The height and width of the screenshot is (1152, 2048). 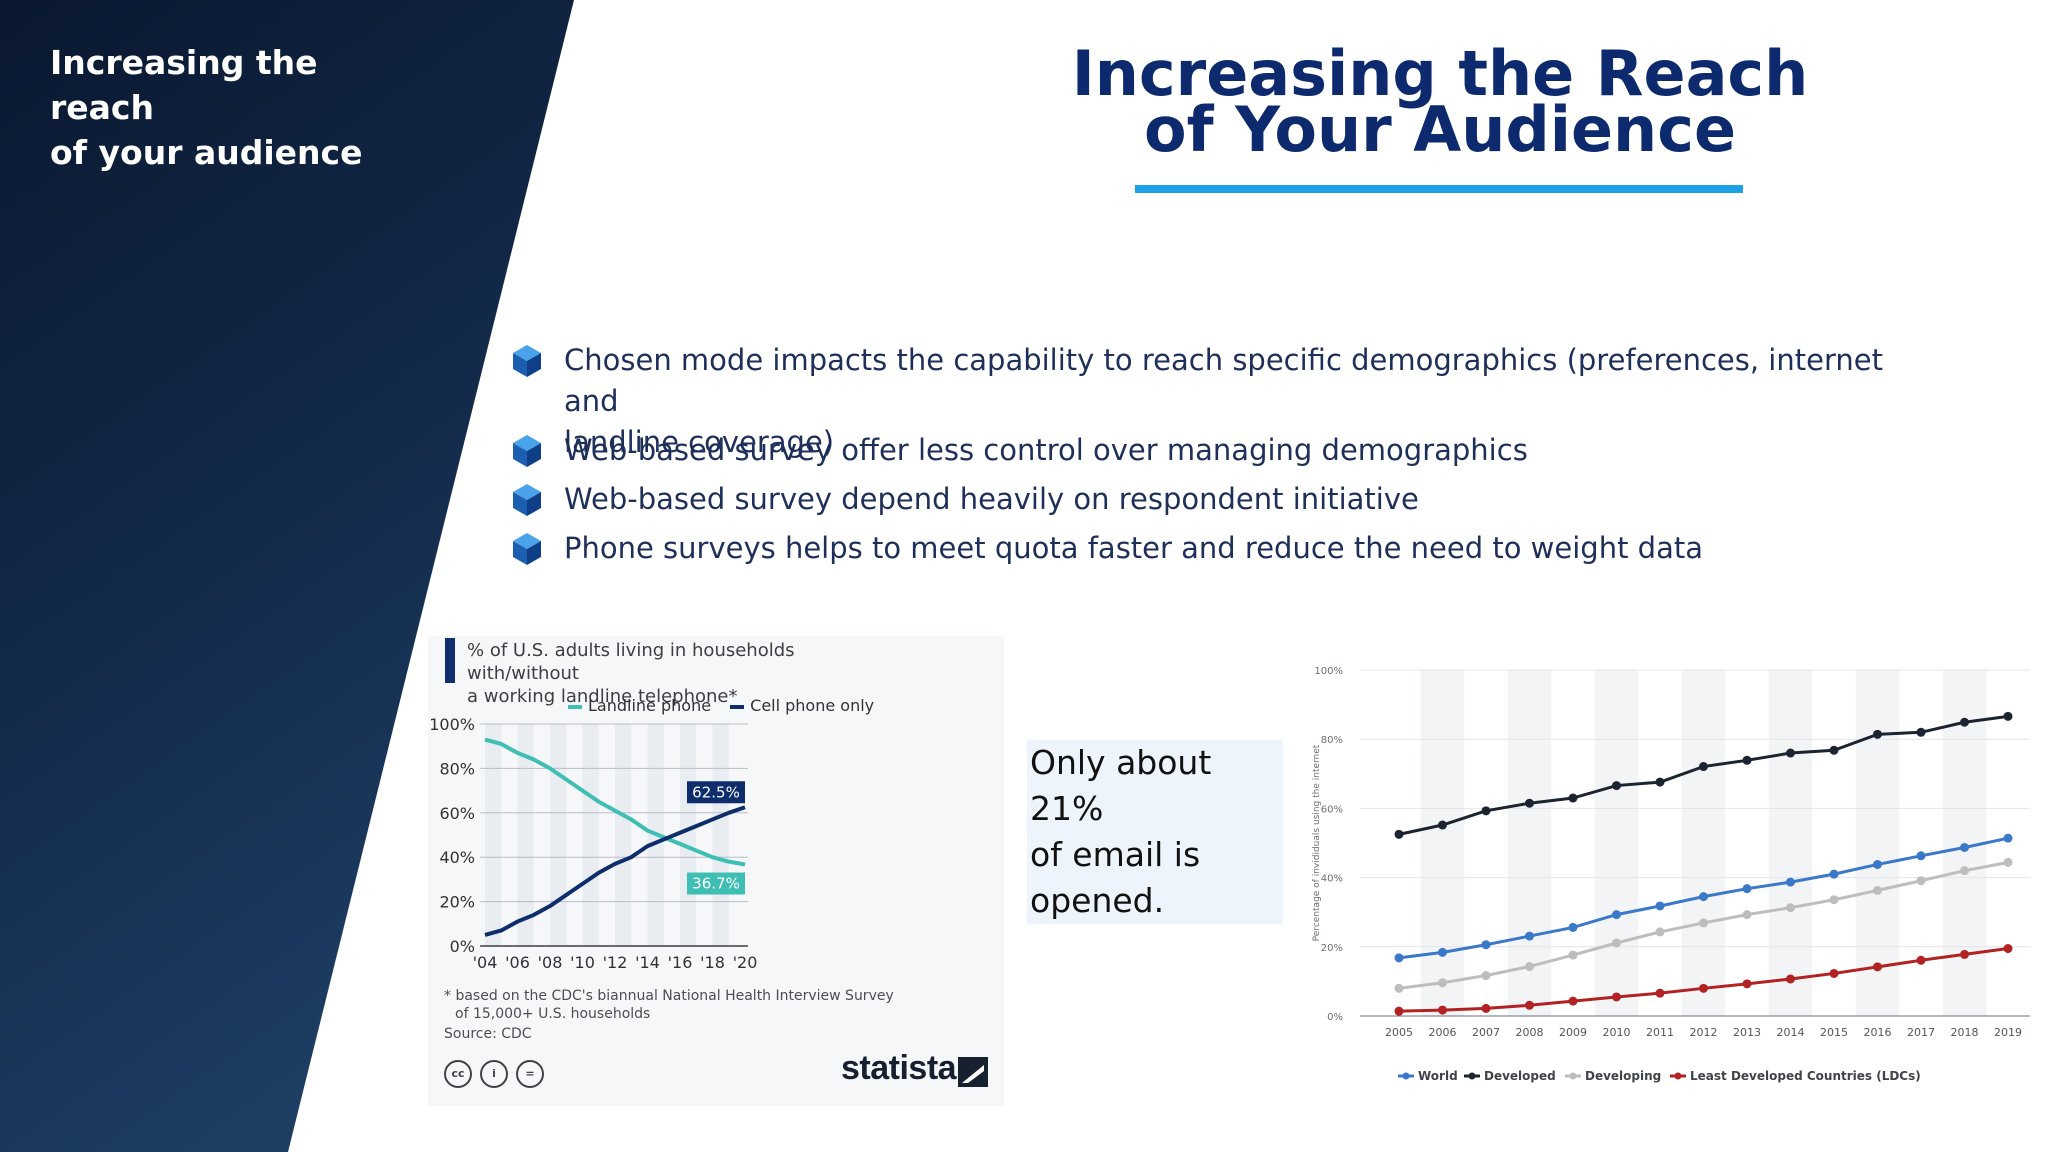 I want to click on sidebar-title: Increasing the reach of your audience, so click(x=230, y=107).